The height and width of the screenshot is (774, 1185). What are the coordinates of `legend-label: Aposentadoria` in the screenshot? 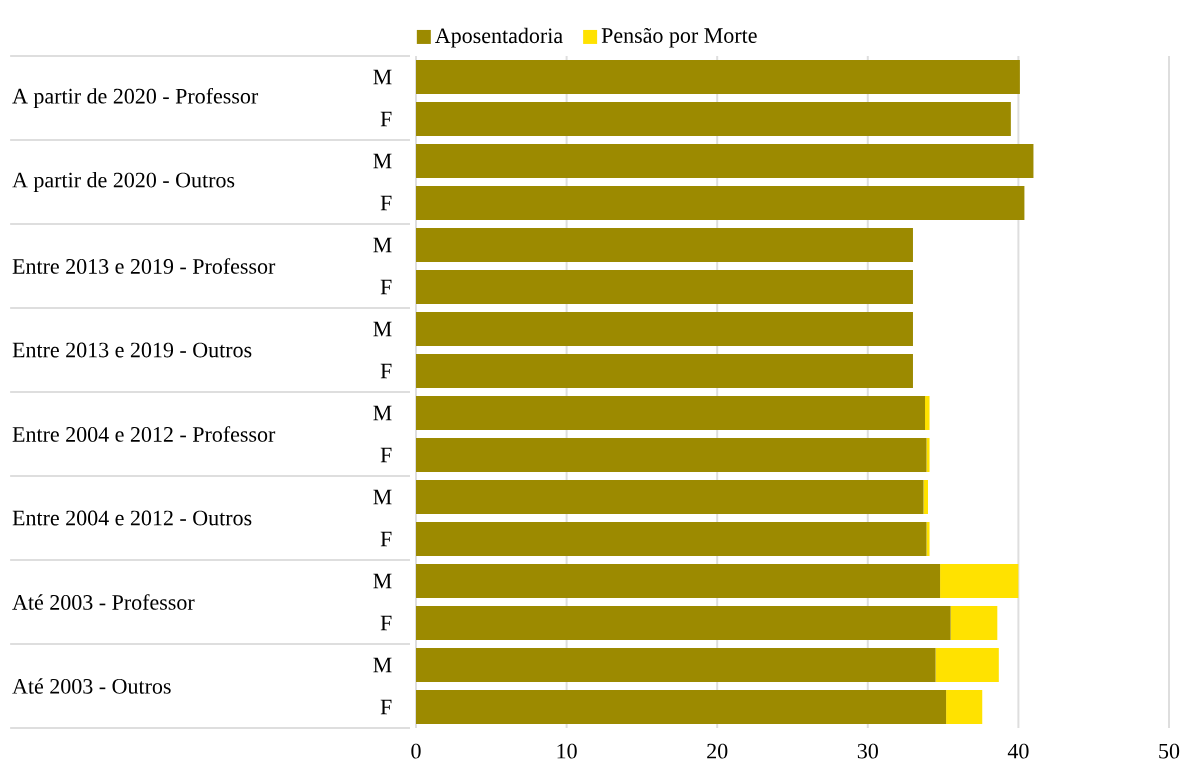 It's located at (499, 37).